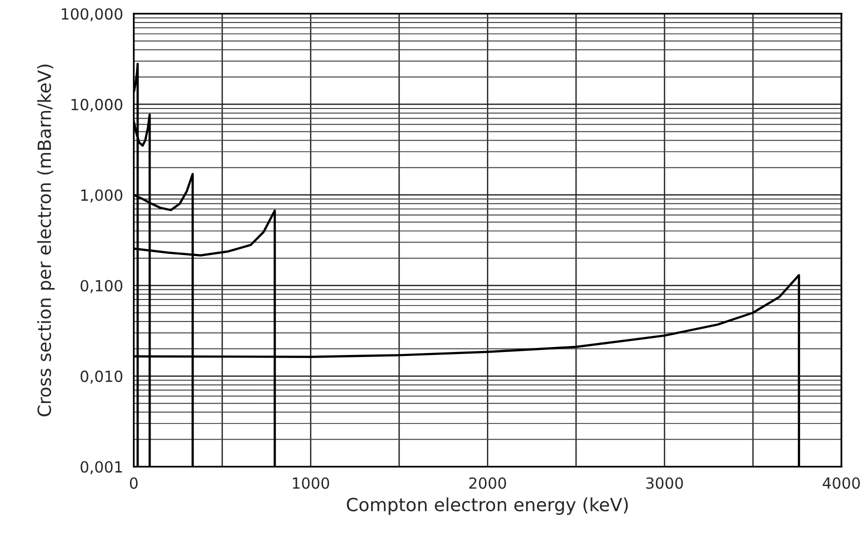  Describe the element at coordinates (101, 195) in the screenshot. I see `y-tick-label: 1,000` at that location.